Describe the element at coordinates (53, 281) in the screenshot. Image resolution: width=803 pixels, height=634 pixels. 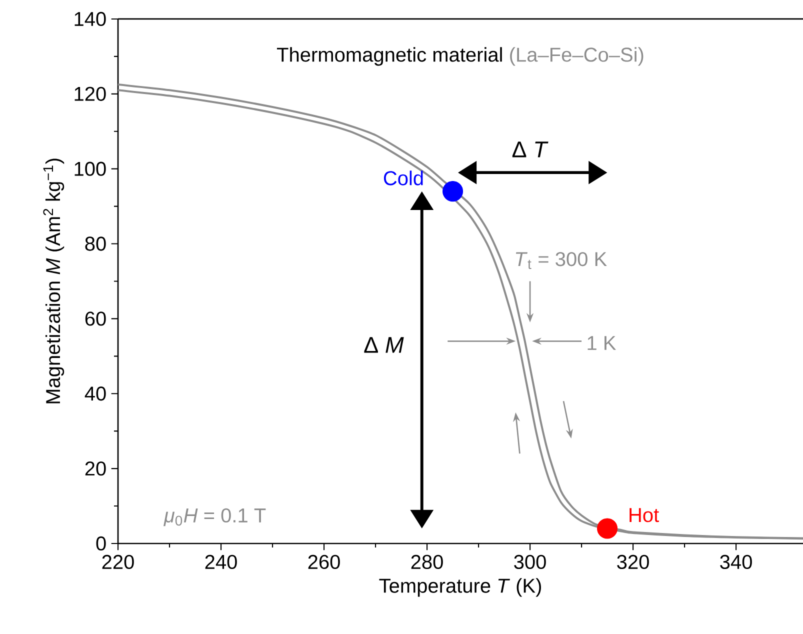
I see `y-axis-title: Magnetization M (Am$^{2}$ kg$^{−1}$)` at that location.